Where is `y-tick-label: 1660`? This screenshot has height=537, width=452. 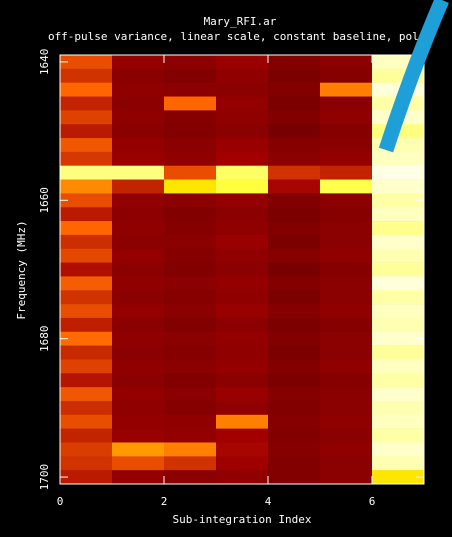 y-tick-label: 1660 is located at coordinates (44, 200).